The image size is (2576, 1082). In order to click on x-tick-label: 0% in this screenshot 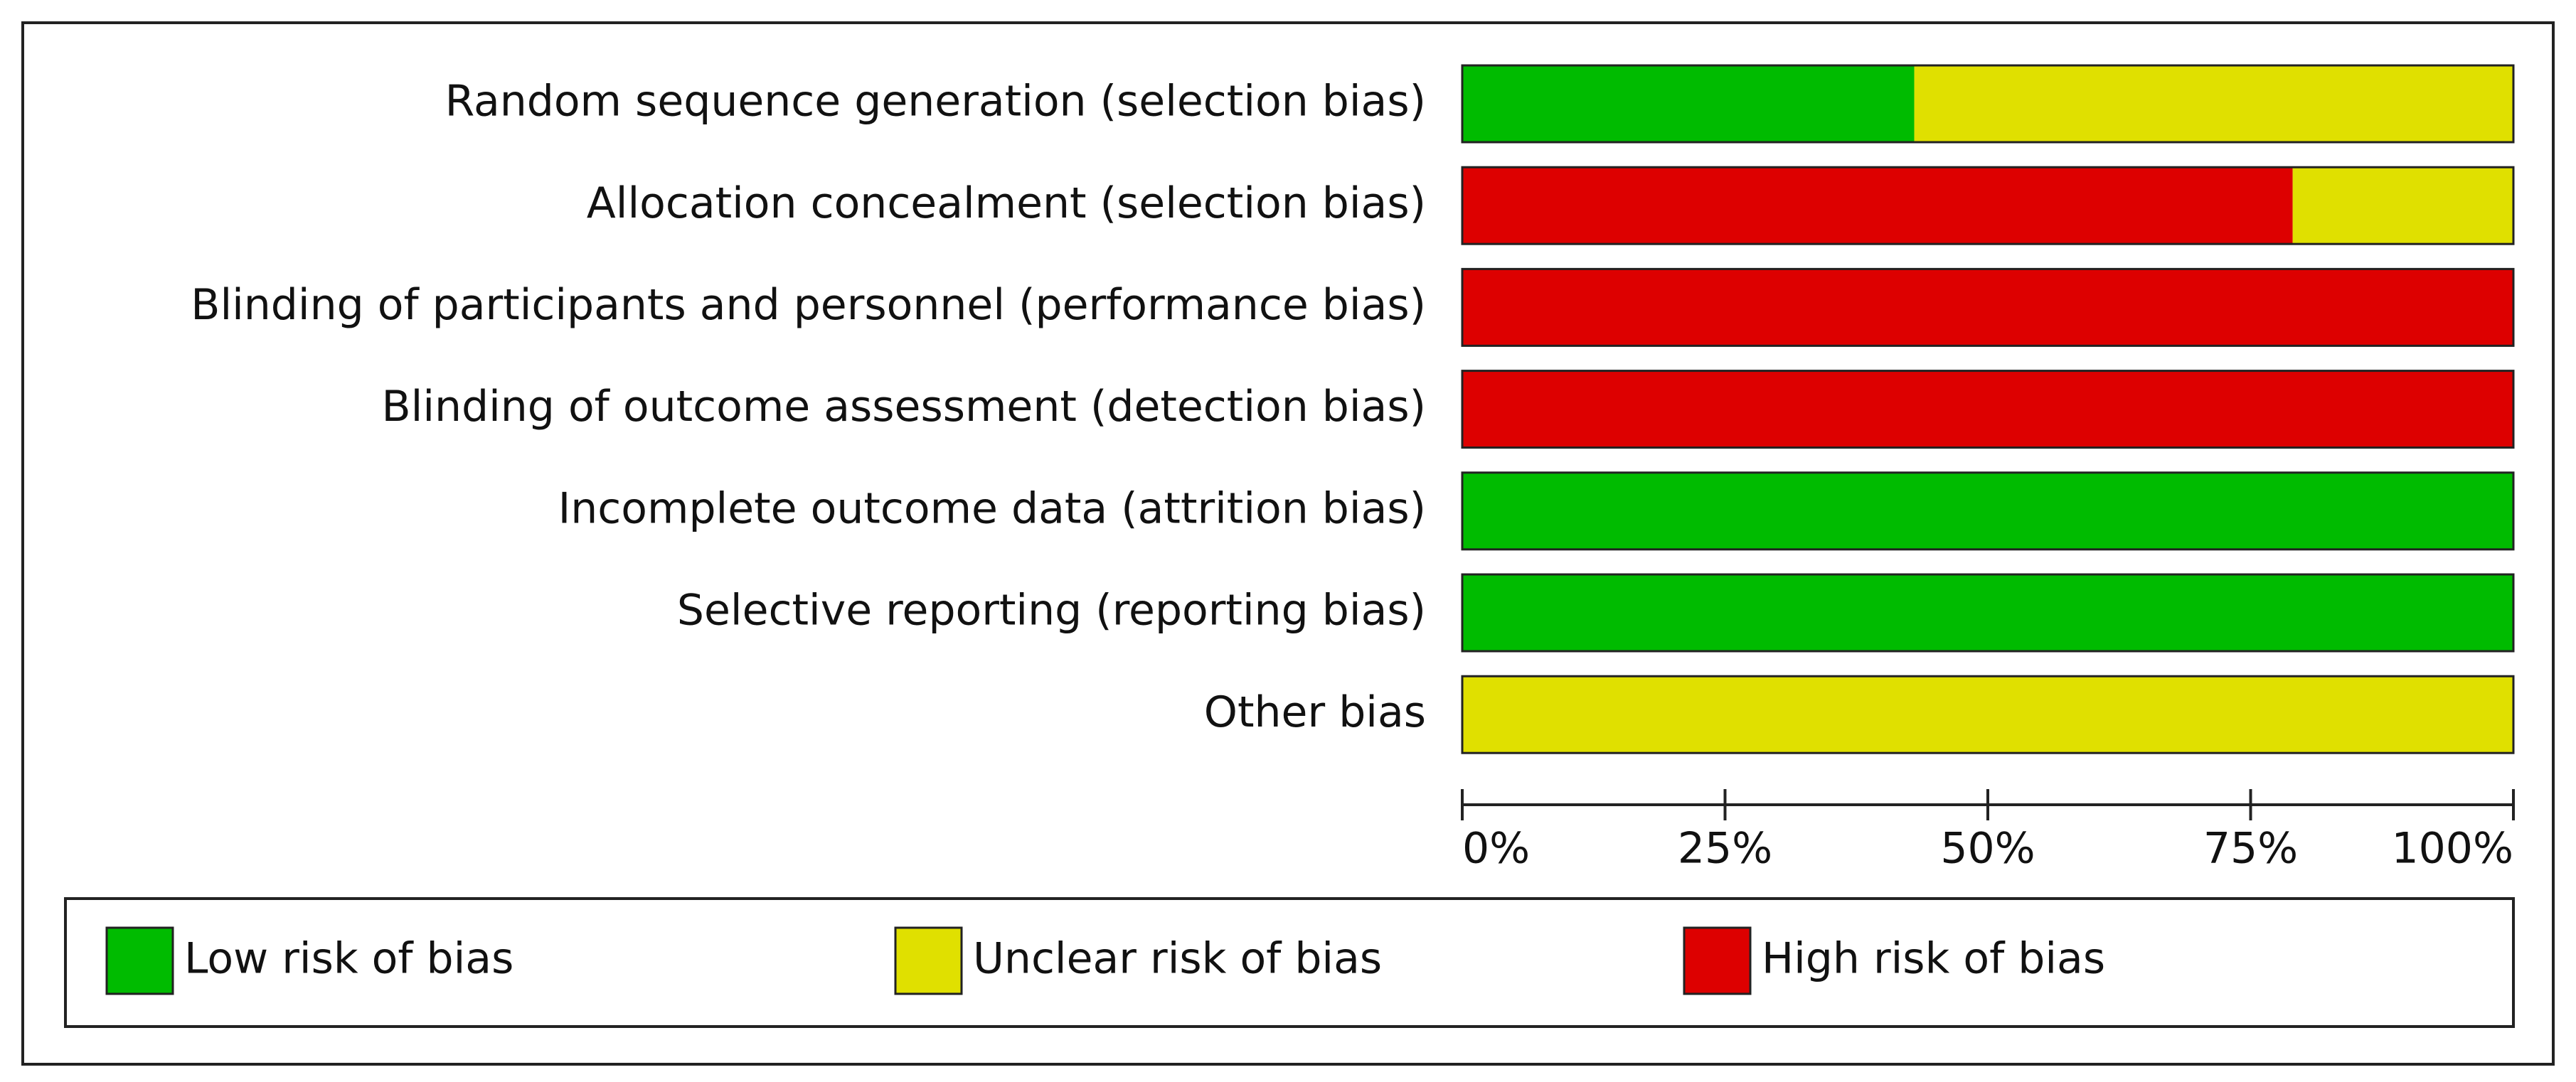, I will do `click(1496, 849)`.